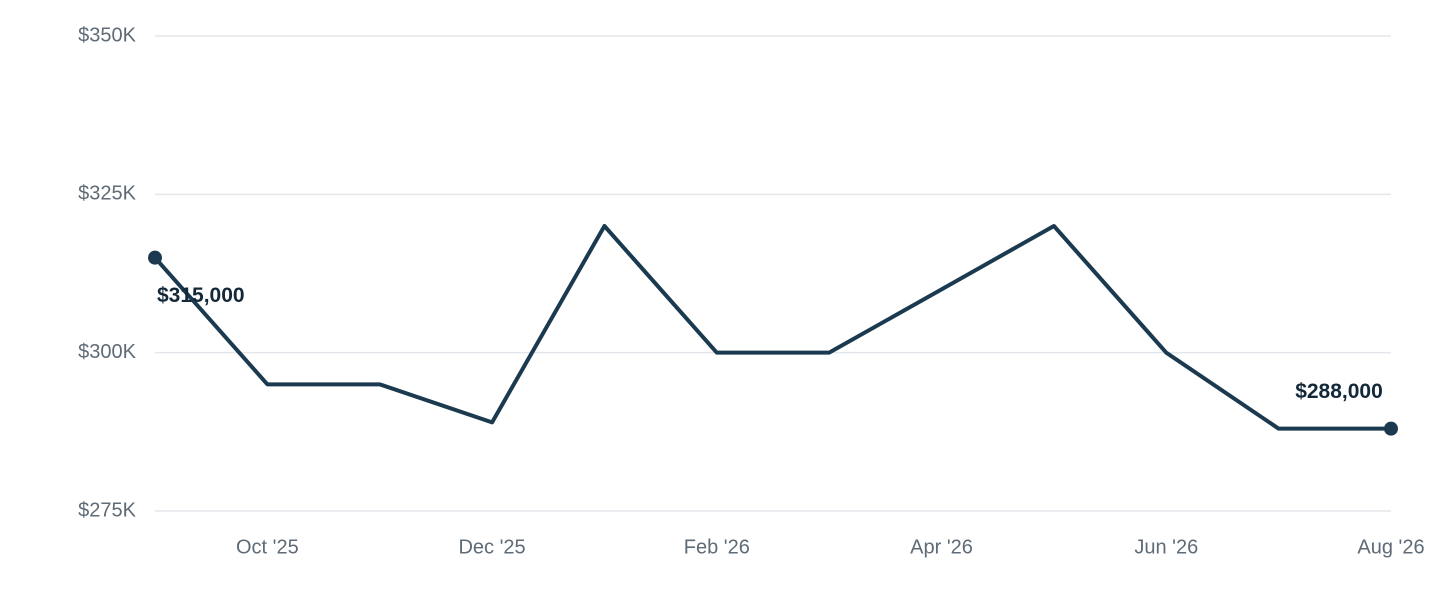 The width and height of the screenshot is (1440, 600). What do you see at coordinates (1390, 547) in the screenshot?
I see `x-tick-label: Aug '26` at bounding box center [1390, 547].